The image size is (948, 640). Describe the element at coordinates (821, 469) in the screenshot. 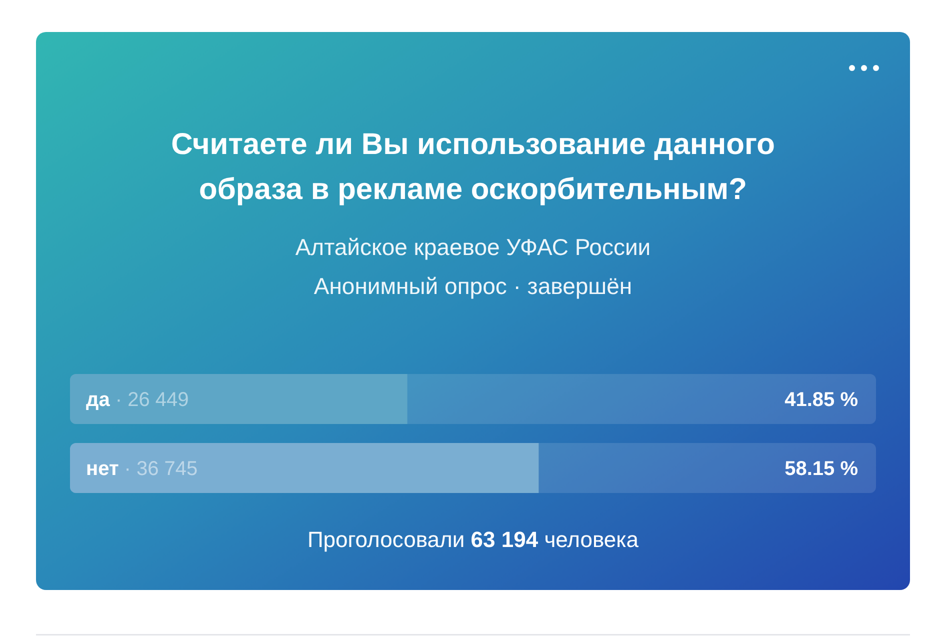

I see `data-label: 58.15 %` at that location.